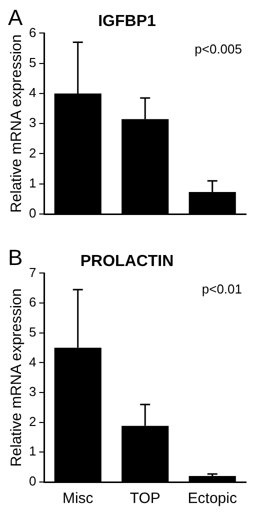 The width and height of the screenshot is (262, 524). I want to click on annotation: p<0.01, so click(222, 288).